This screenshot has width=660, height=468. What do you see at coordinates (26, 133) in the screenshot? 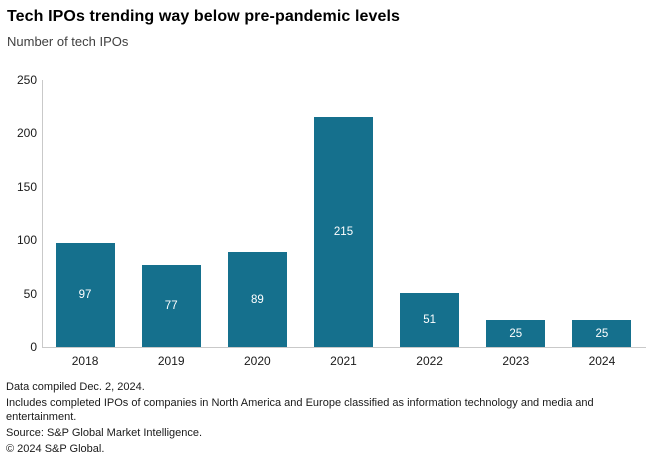
I see `y-axis-tick-label: 200` at bounding box center [26, 133].